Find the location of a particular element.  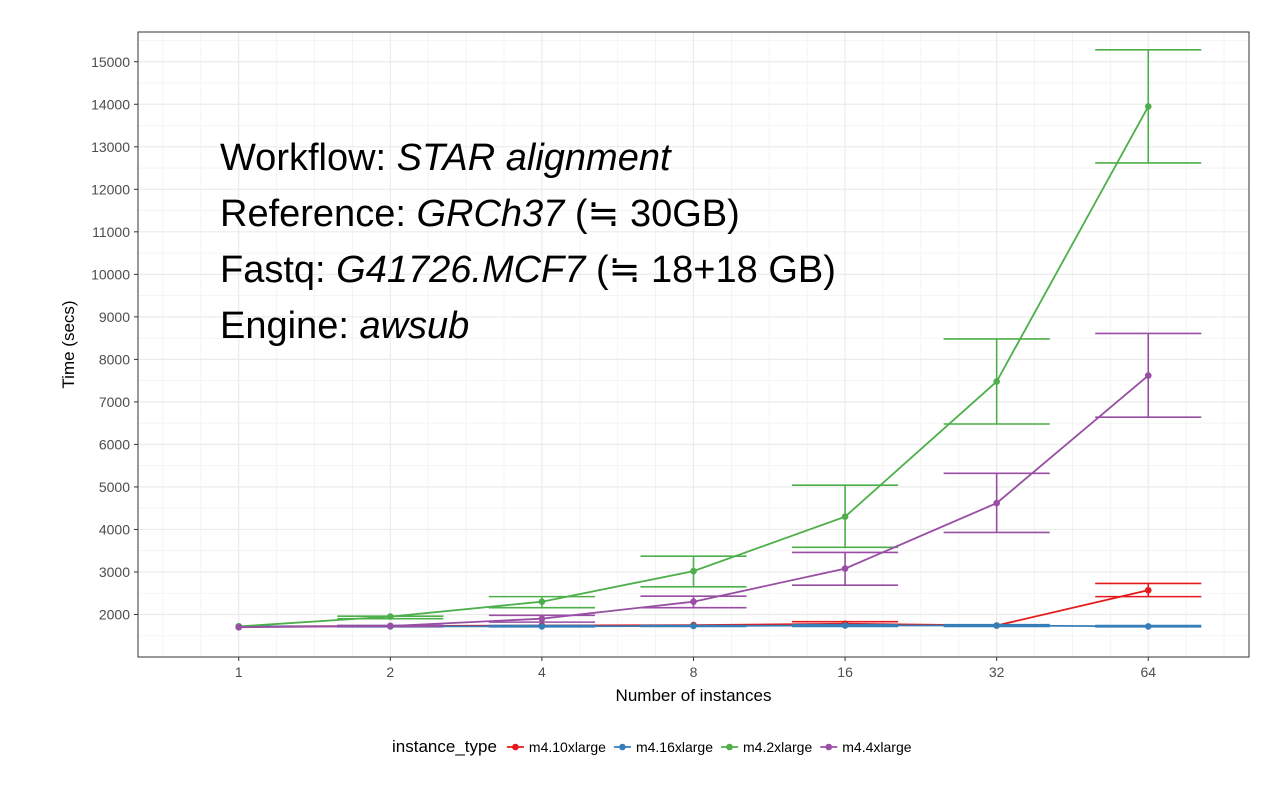

legend-label: m4.16xlarge is located at coordinates (674, 747).